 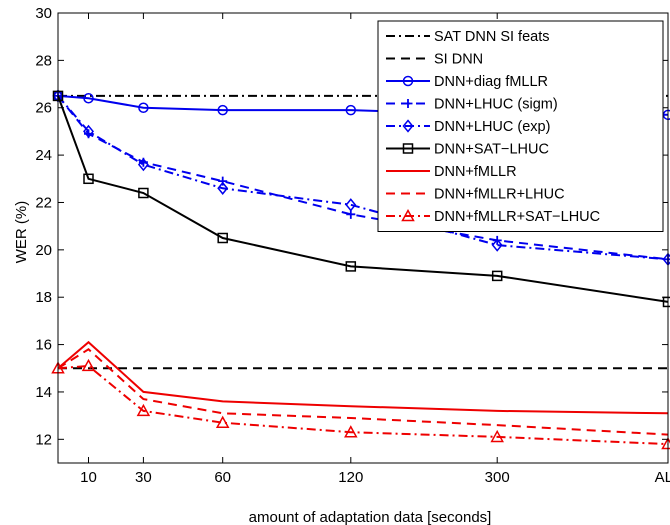 I want to click on x-tick-label: ALL, so click(x=662, y=477).